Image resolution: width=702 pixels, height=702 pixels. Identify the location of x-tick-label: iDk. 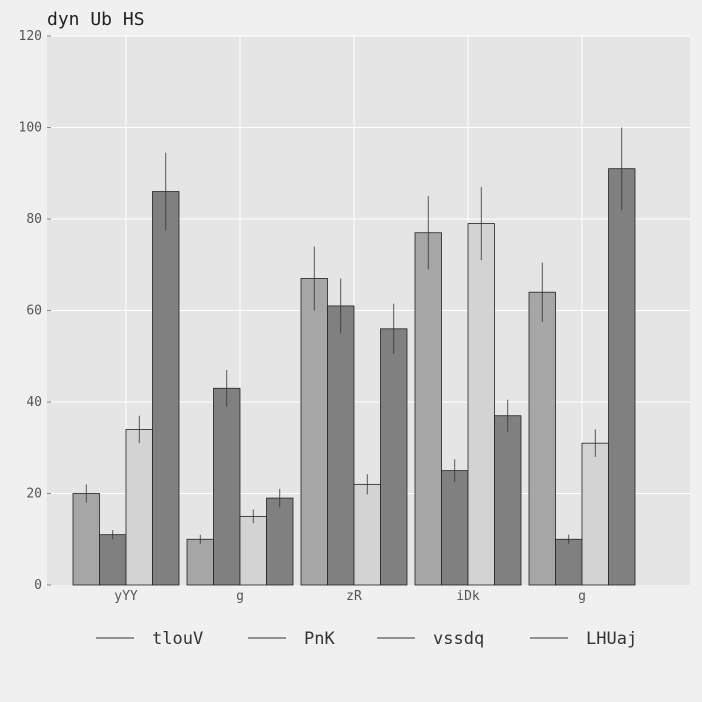
(468, 596).